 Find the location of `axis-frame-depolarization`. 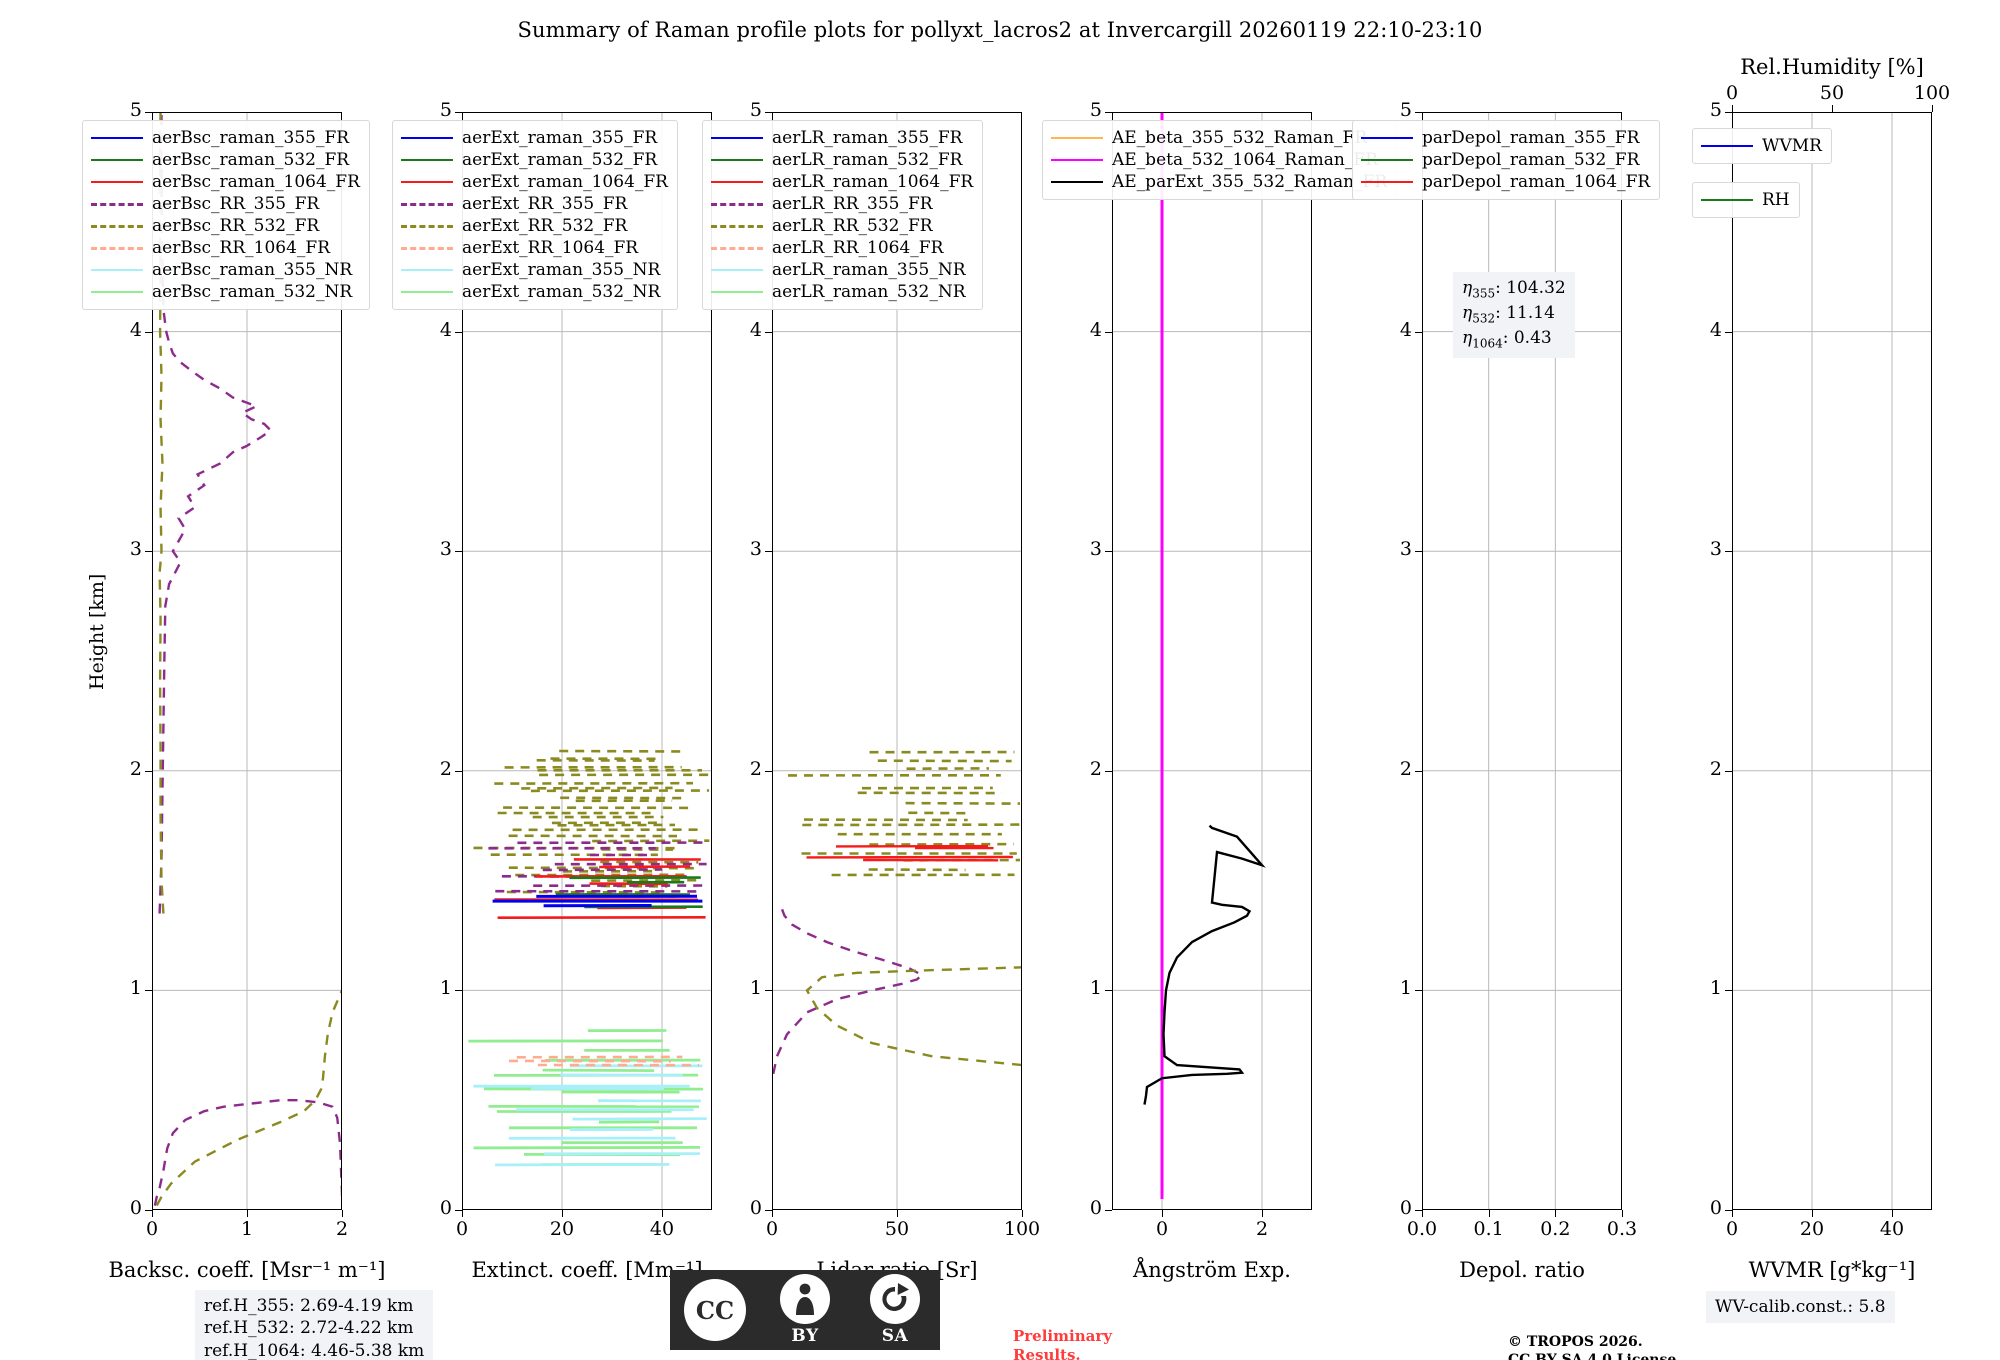

axis-frame-depolarization is located at coordinates (1522, 661).